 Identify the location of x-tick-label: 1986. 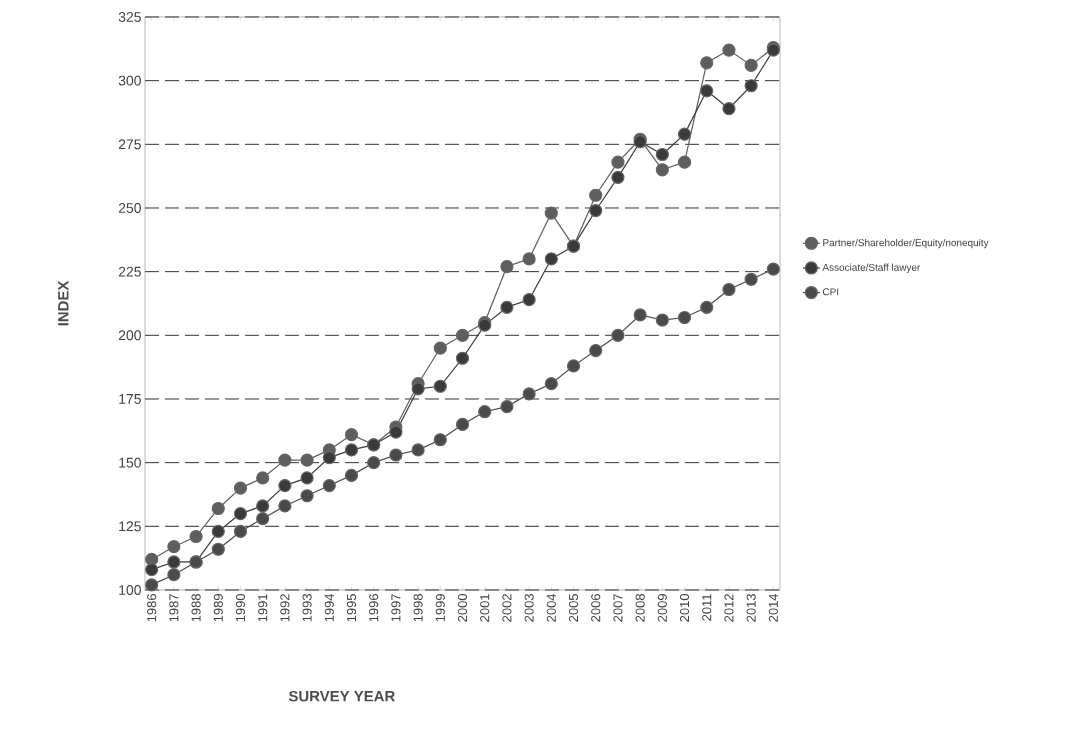
(152, 608).